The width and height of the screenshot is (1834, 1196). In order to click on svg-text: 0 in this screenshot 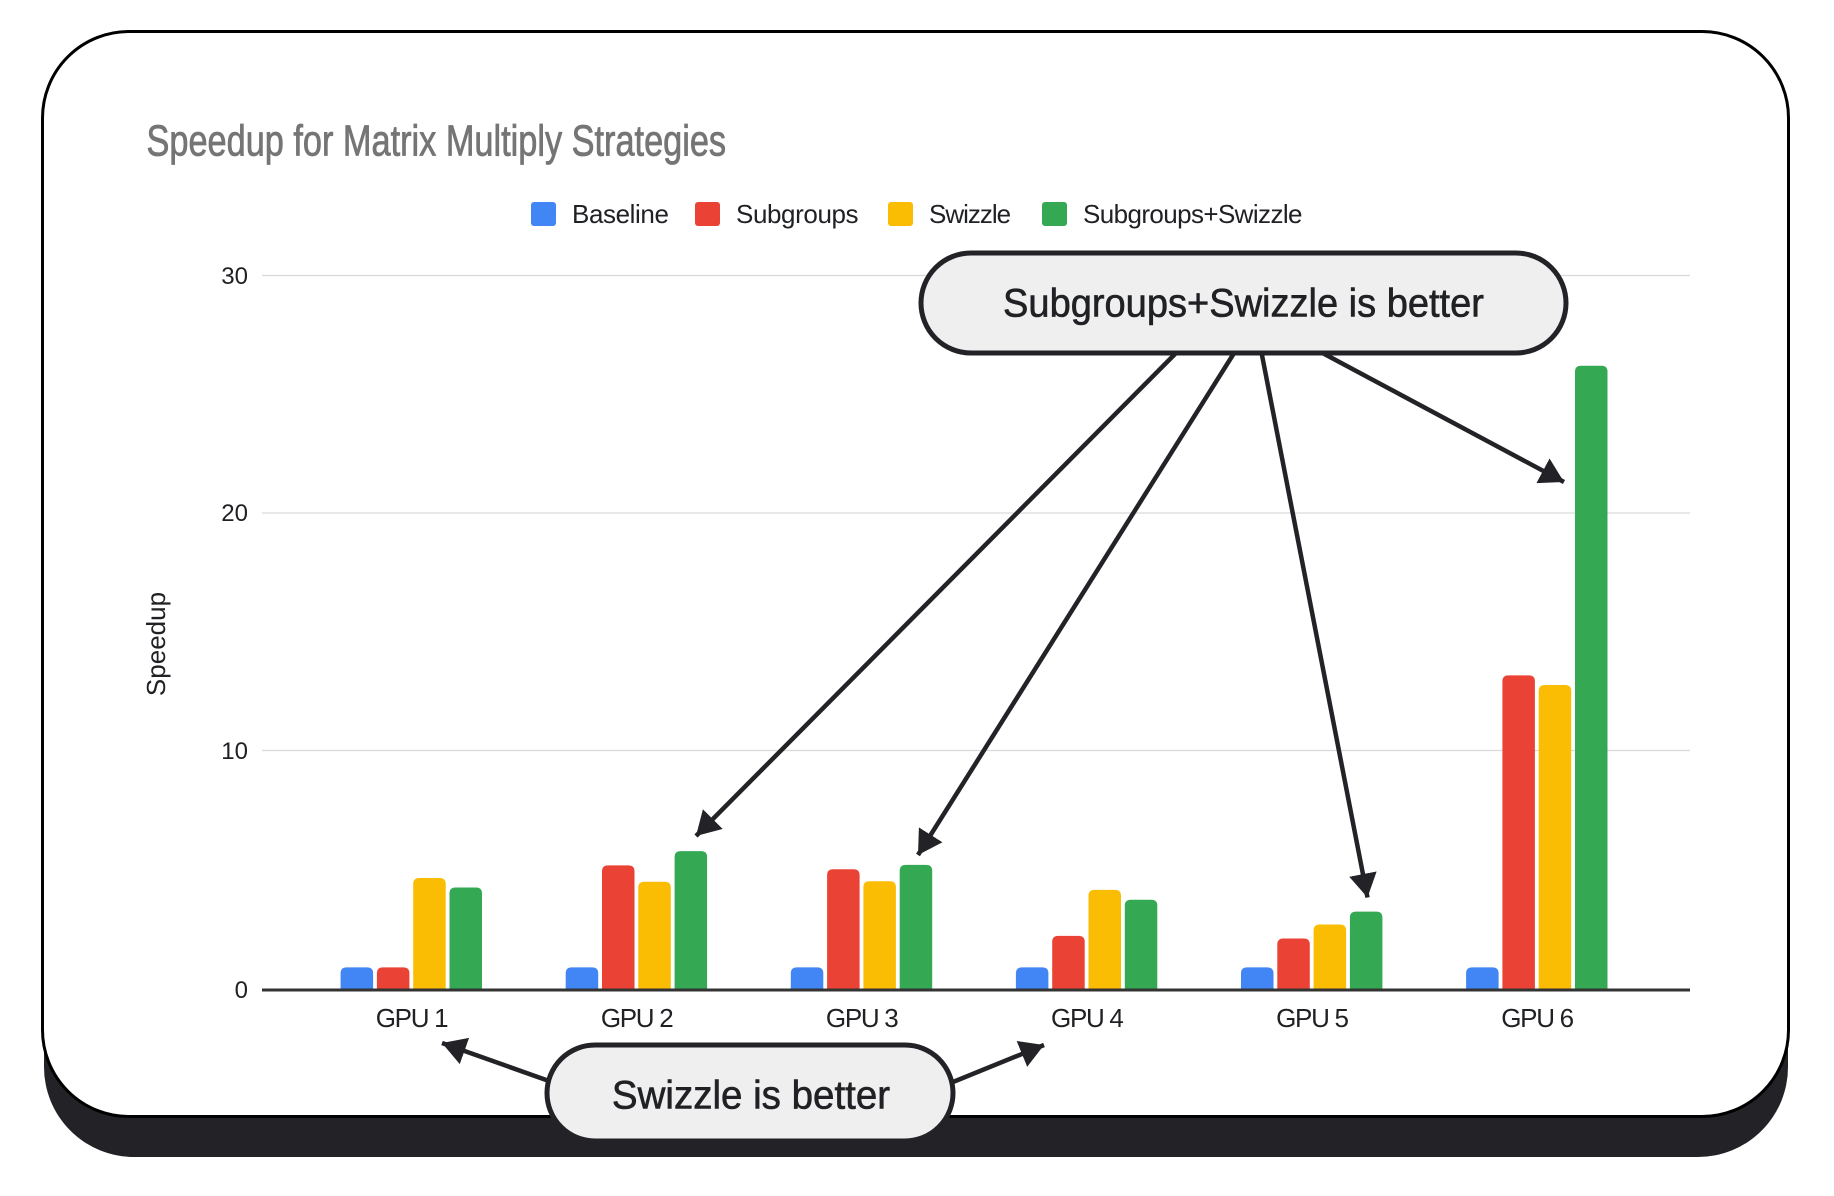, I will do `click(241, 990)`.